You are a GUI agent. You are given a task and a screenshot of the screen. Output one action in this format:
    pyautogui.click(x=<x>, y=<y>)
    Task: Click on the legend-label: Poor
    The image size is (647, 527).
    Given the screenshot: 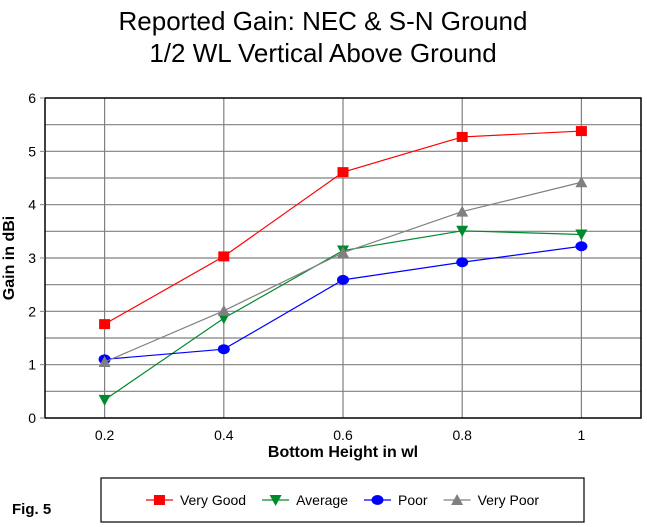 What is the action you would take?
    pyautogui.click(x=413, y=500)
    